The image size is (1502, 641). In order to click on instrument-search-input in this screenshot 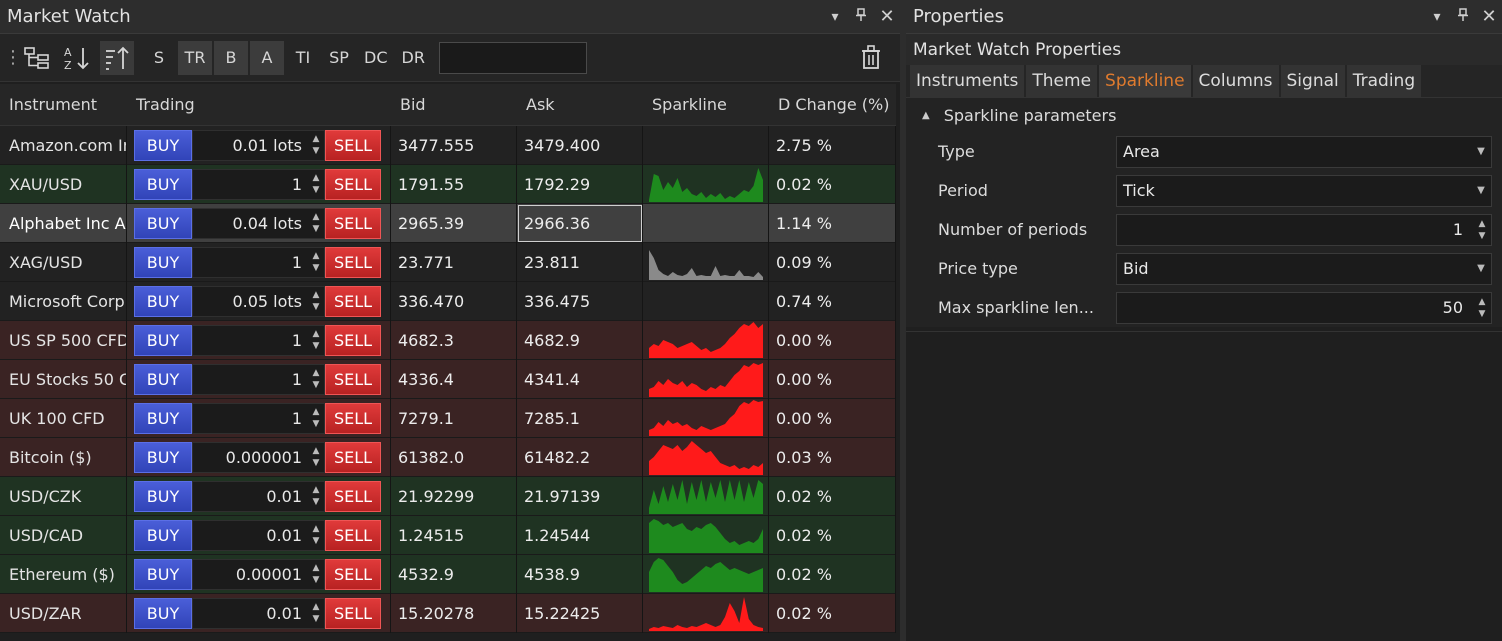, I will do `click(512, 57)`.